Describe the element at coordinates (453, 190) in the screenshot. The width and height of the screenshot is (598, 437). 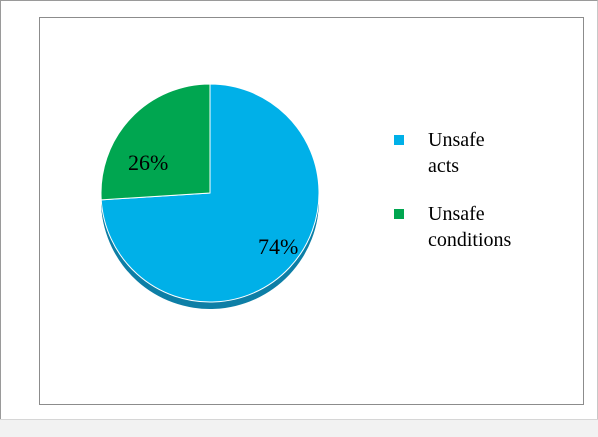
I see `legend: Unsafe acts Unsafe conditions` at that location.